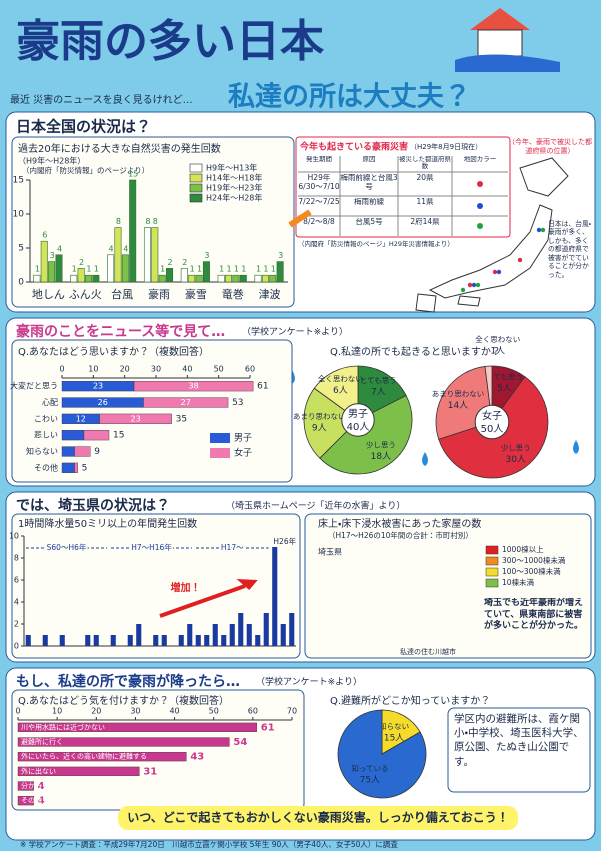 This screenshot has height=851, width=601. I want to click on peak-label: H26年, so click(284, 541).